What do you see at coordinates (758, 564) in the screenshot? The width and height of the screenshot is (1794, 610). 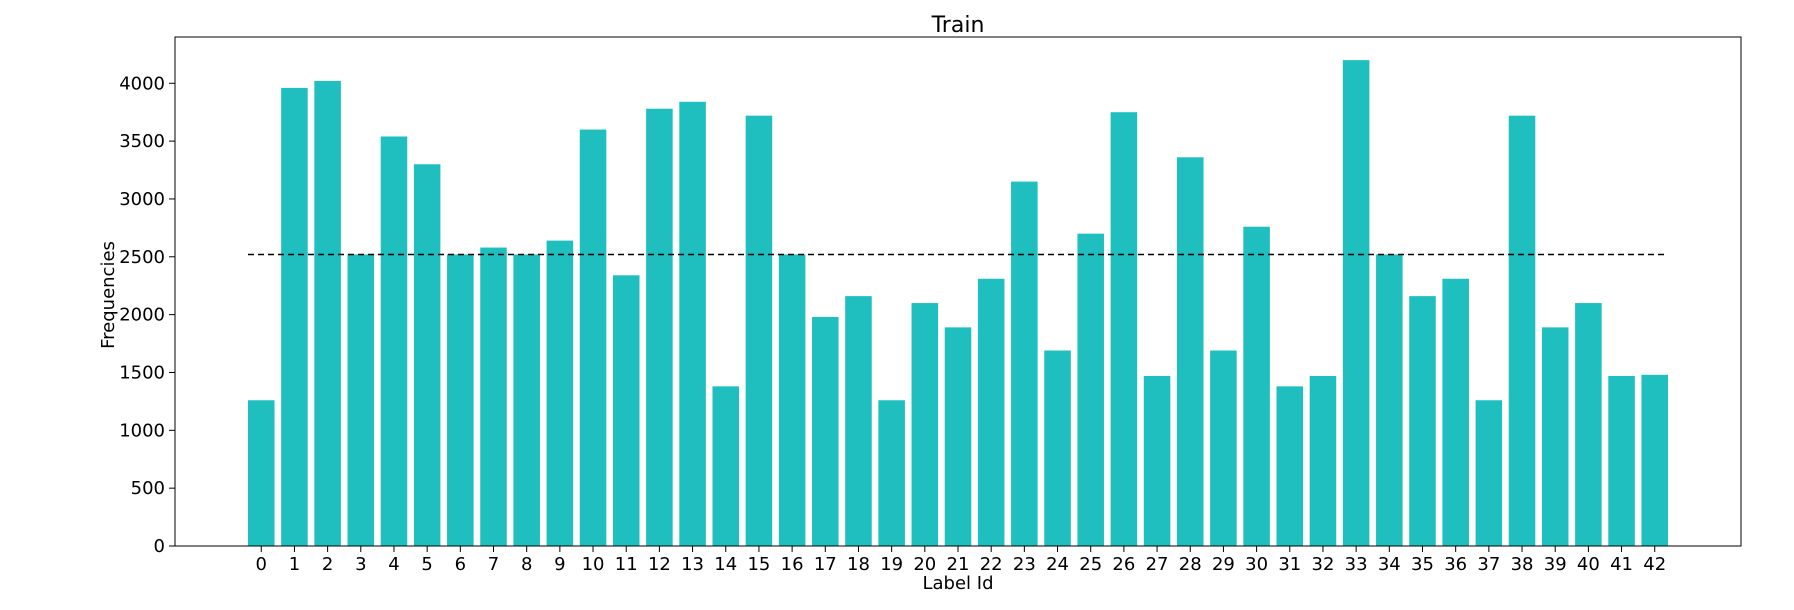 I see `x-tick-label: 15` at bounding box center [758, 564].